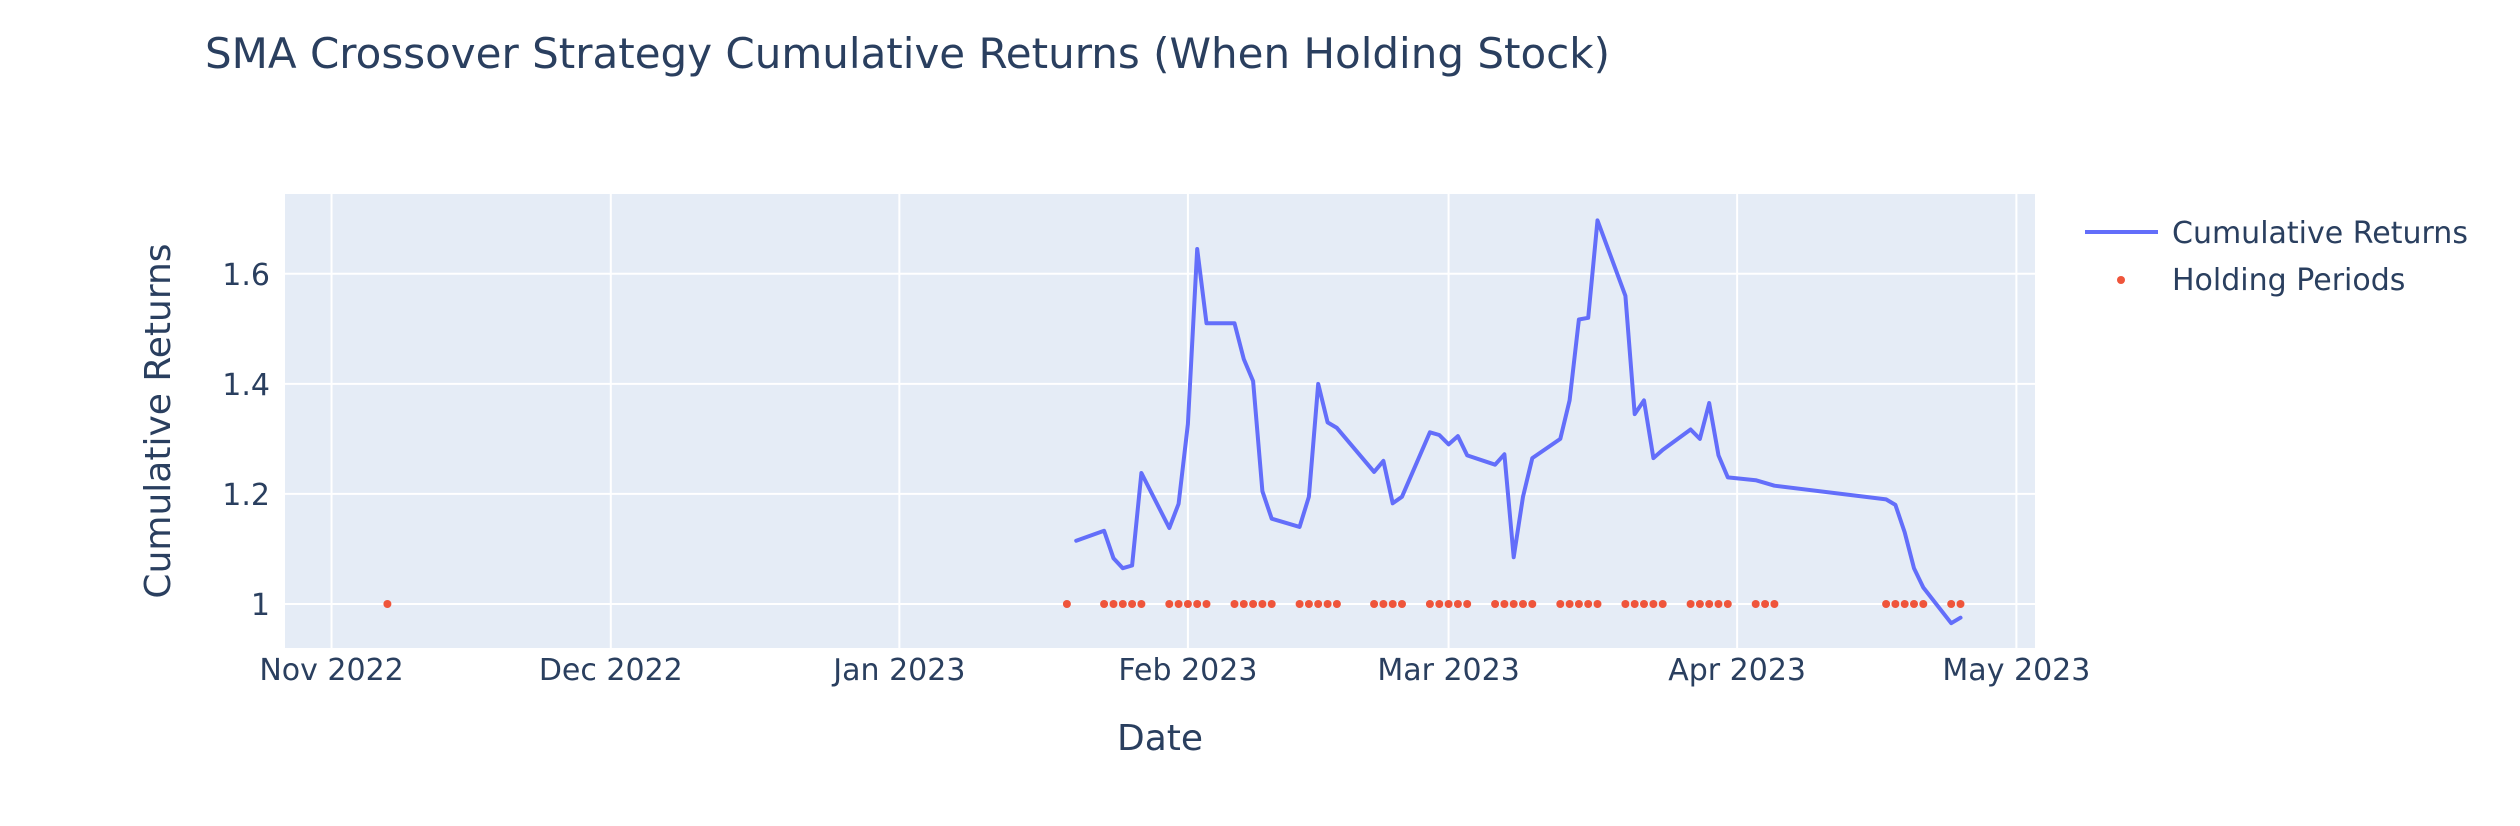  I want to click on x-tick-label: Apr 2023, so click(1737, 670).